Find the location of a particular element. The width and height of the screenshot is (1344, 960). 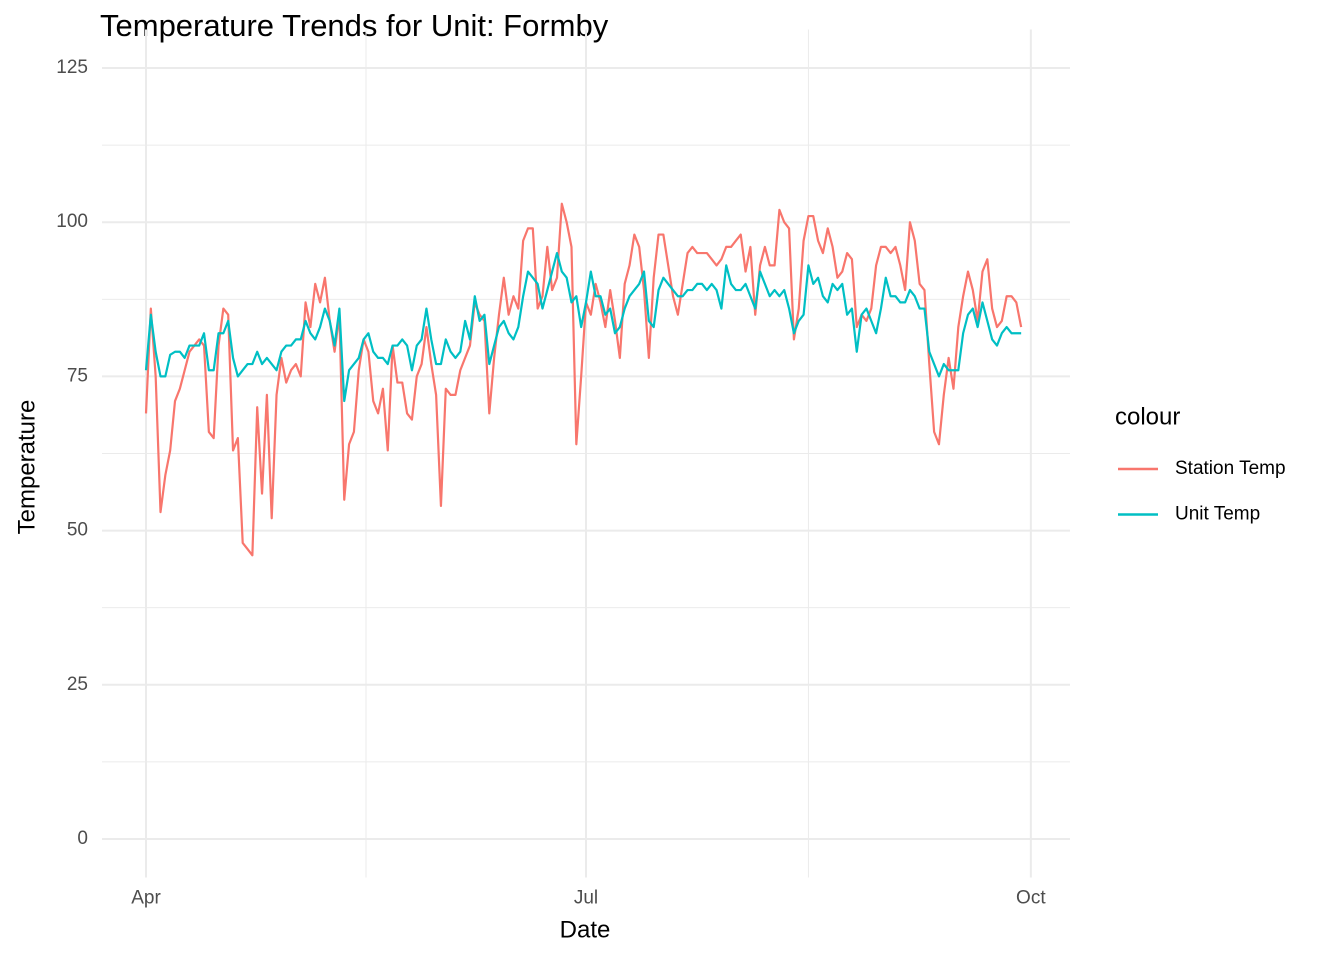

x-axis-title: Date is located at coordinates (585, 929).